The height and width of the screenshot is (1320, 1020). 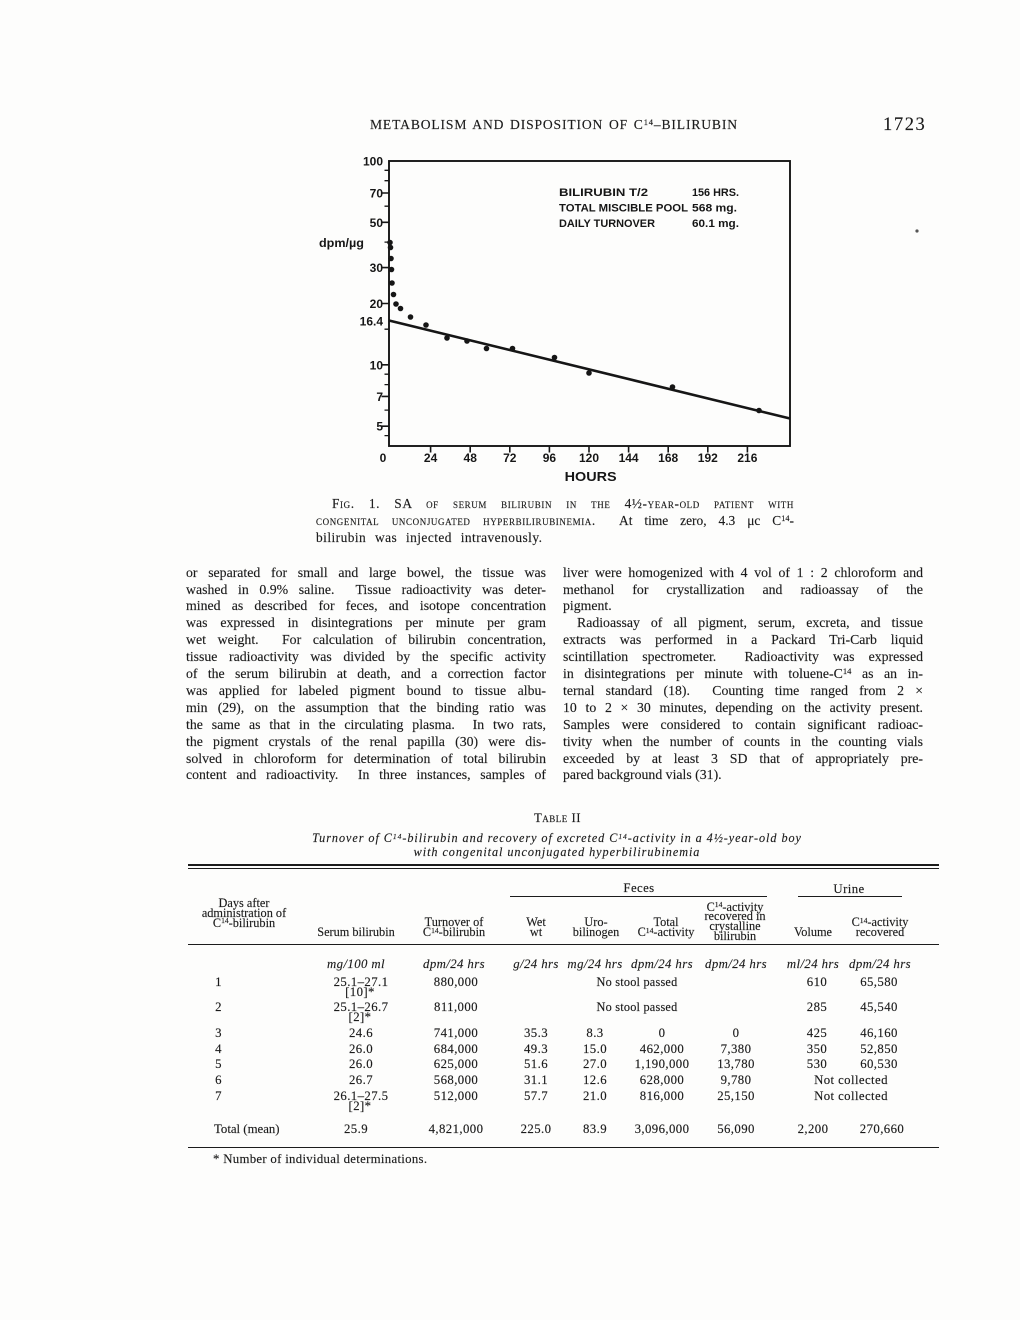 I want to click on svg-text: 96, so click(x=550, y=458).